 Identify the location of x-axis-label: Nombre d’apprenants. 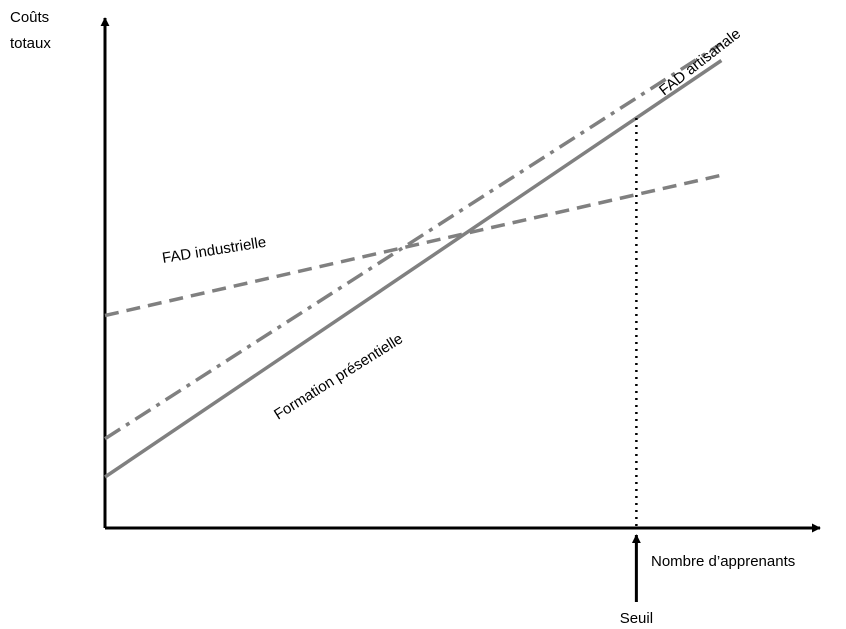
(723, 561).